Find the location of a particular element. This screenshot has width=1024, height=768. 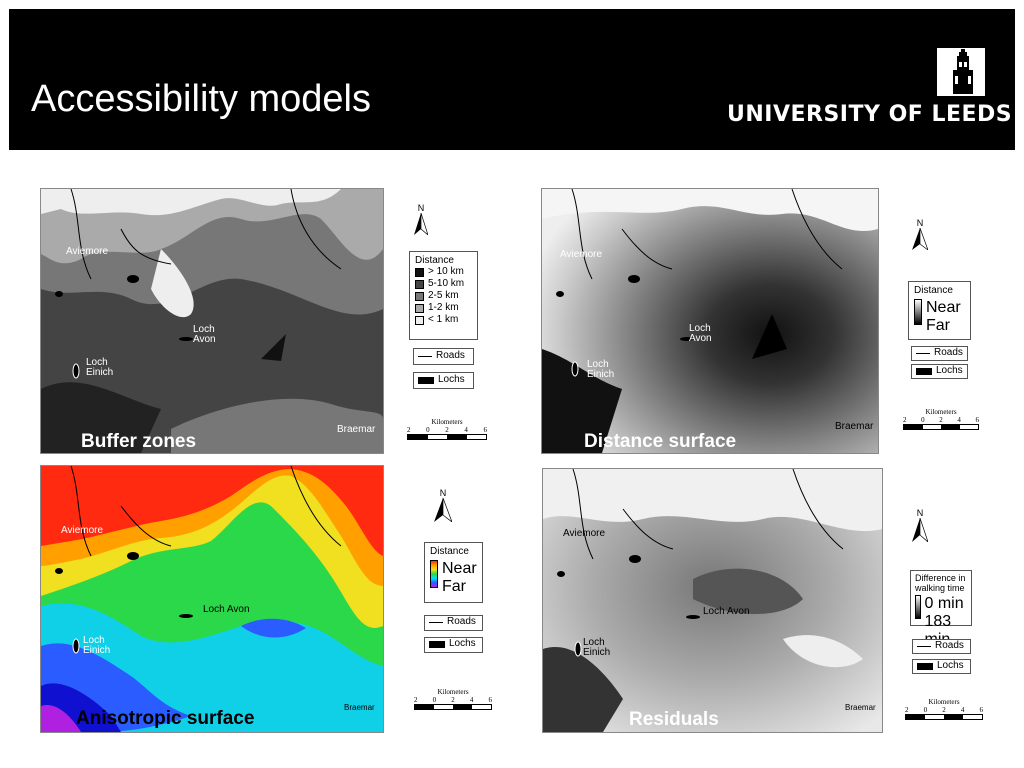

legend-residual: Difference in walking time 0 min 183 min is located at coordinates (941, 609).